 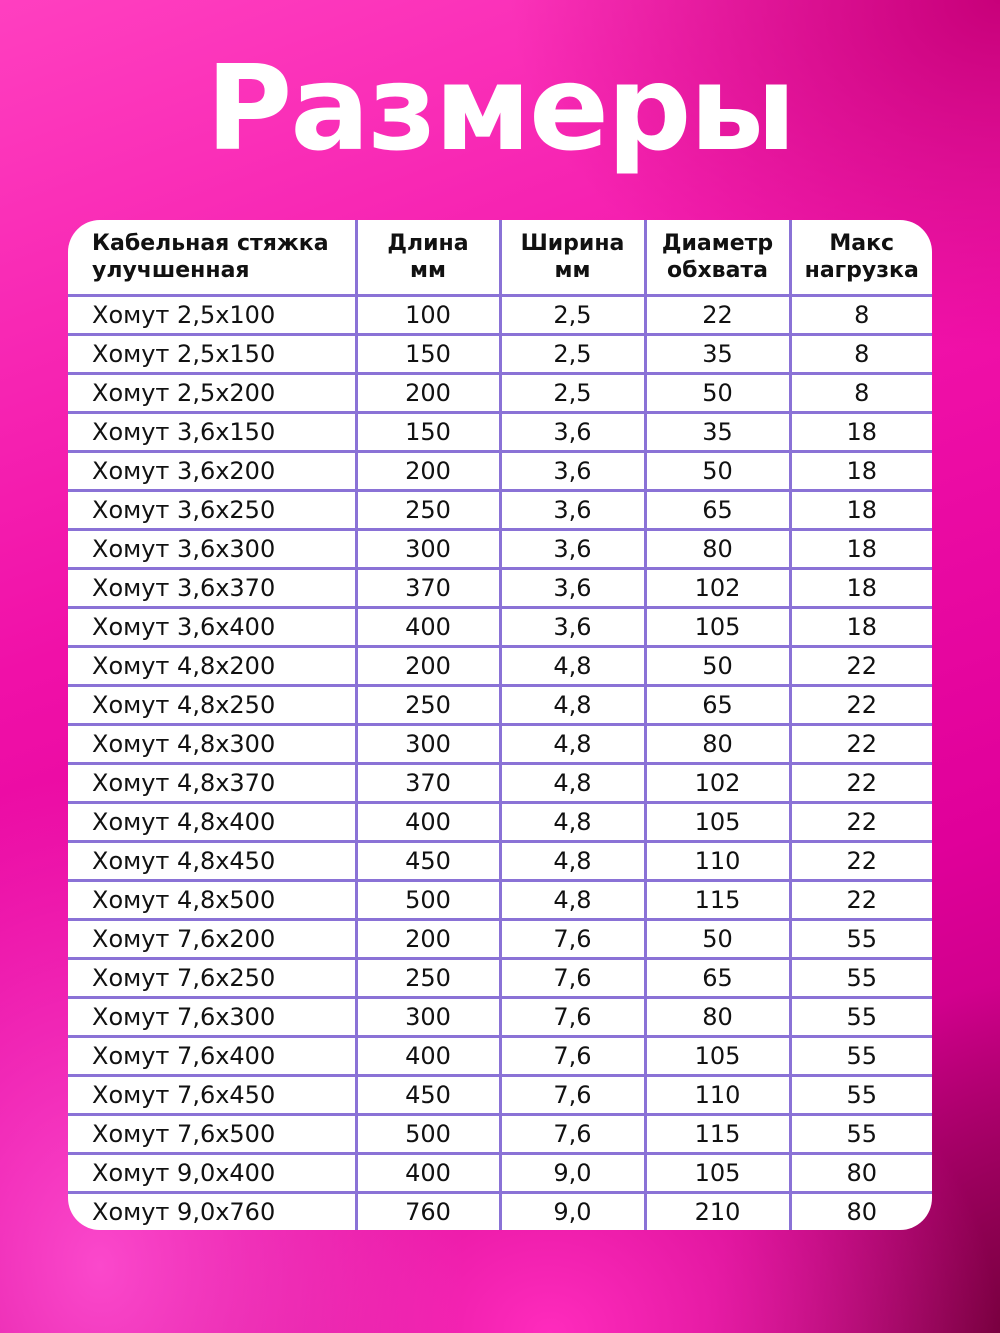 I want to click on table-cell: Хомут 4,8х400, so click(x=213, y=822).